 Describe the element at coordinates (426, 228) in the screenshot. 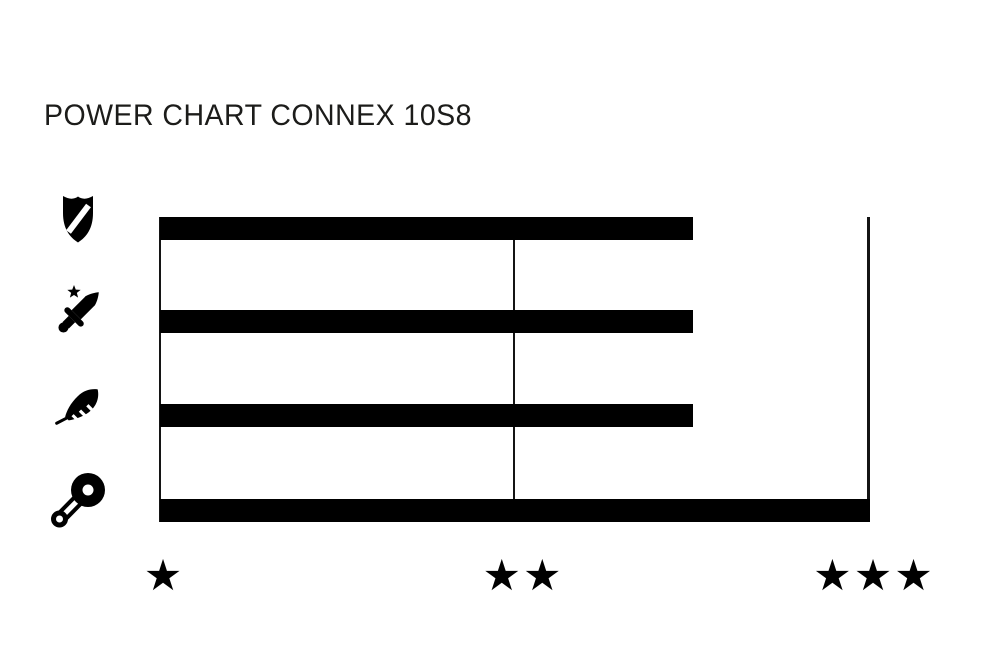

I see `bar-shield` at that location.